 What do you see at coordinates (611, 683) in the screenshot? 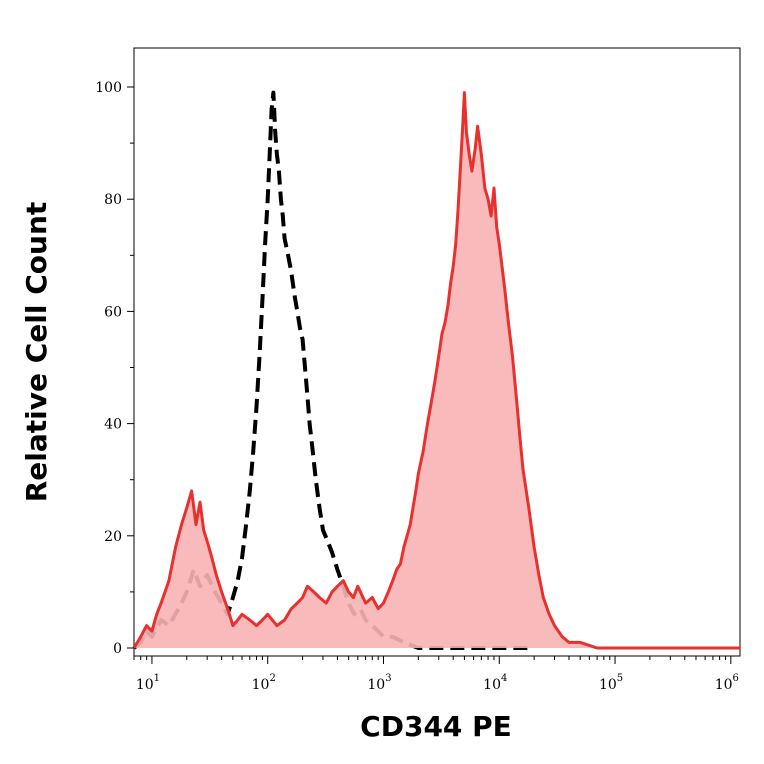
I see `x-tick-label-10-5: 10⁵` at bounding box center [611, 683].